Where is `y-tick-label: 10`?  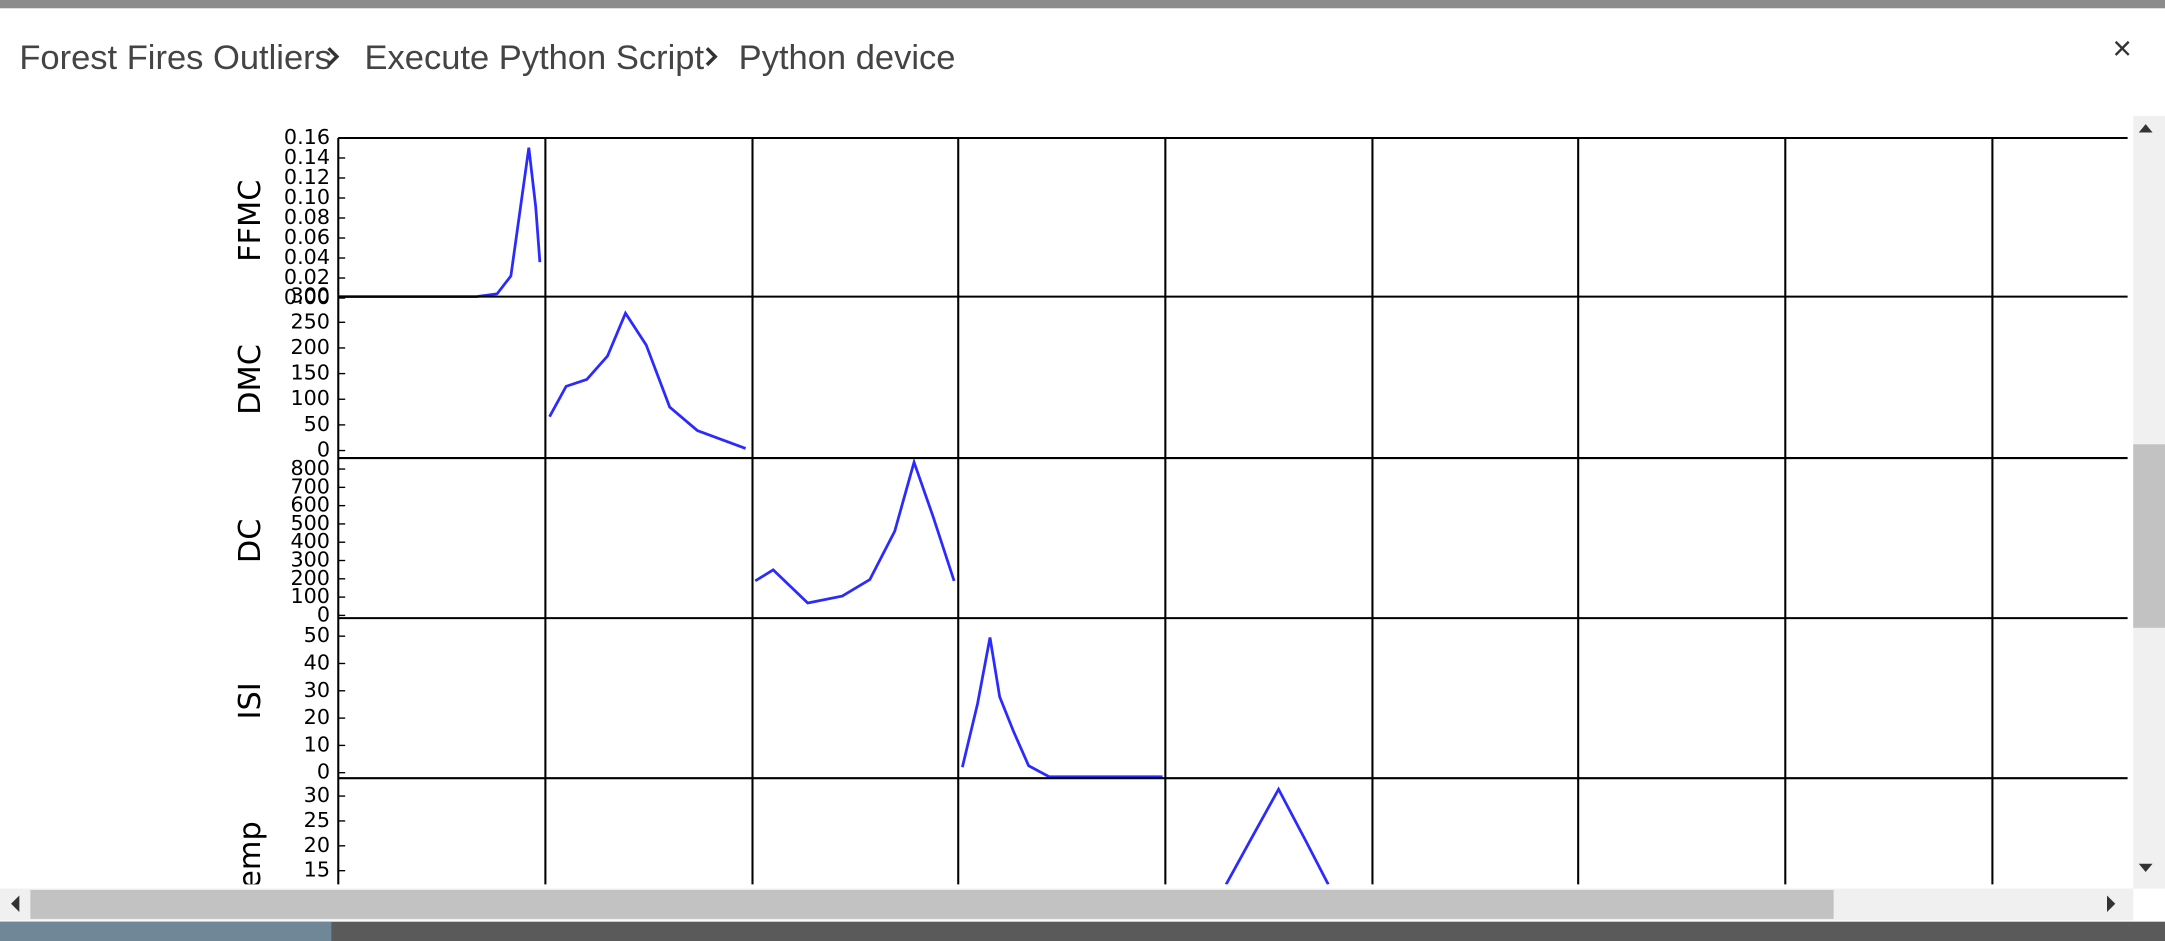
y-tick-label: 10 is located at coordinates (317, 744).